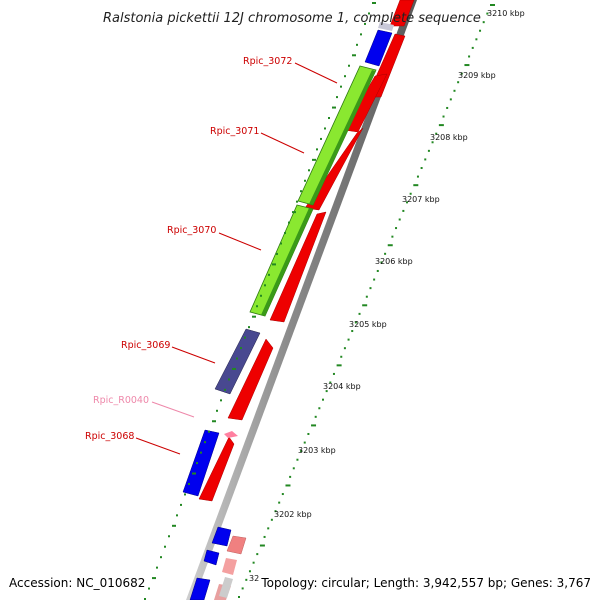 This screenshot has width=600, height=600. Describe the element at coordinates (121, 400) in the screenshot. I see `gene-label-rpic-r0040: Rpic_R0040` at that location.